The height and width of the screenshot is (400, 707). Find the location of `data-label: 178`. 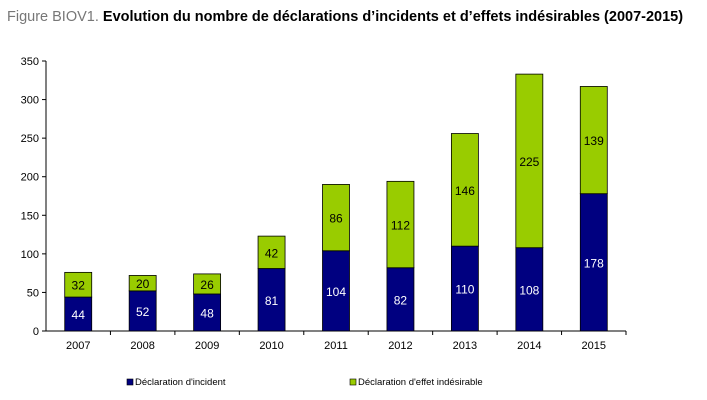

data-label: 178 is located at coordinates (594, 263).